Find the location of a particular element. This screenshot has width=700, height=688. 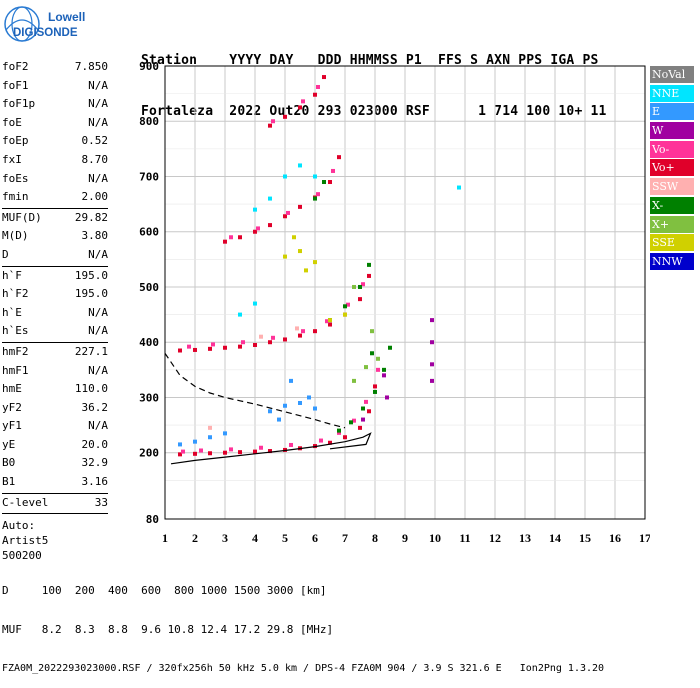

param-row-height: h`F2 195.0 is located at coordinates (55, 294).